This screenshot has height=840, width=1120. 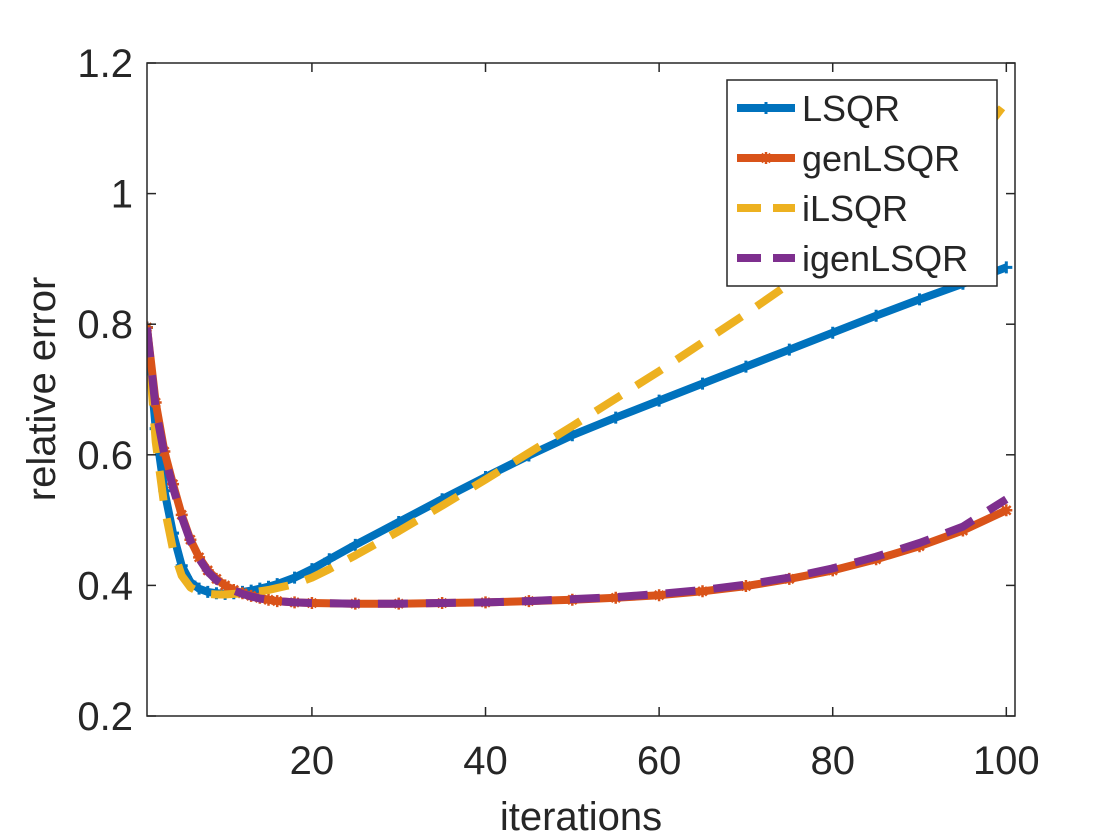 I want to click on y-tick-label: 1, so click(x=122, y=195).